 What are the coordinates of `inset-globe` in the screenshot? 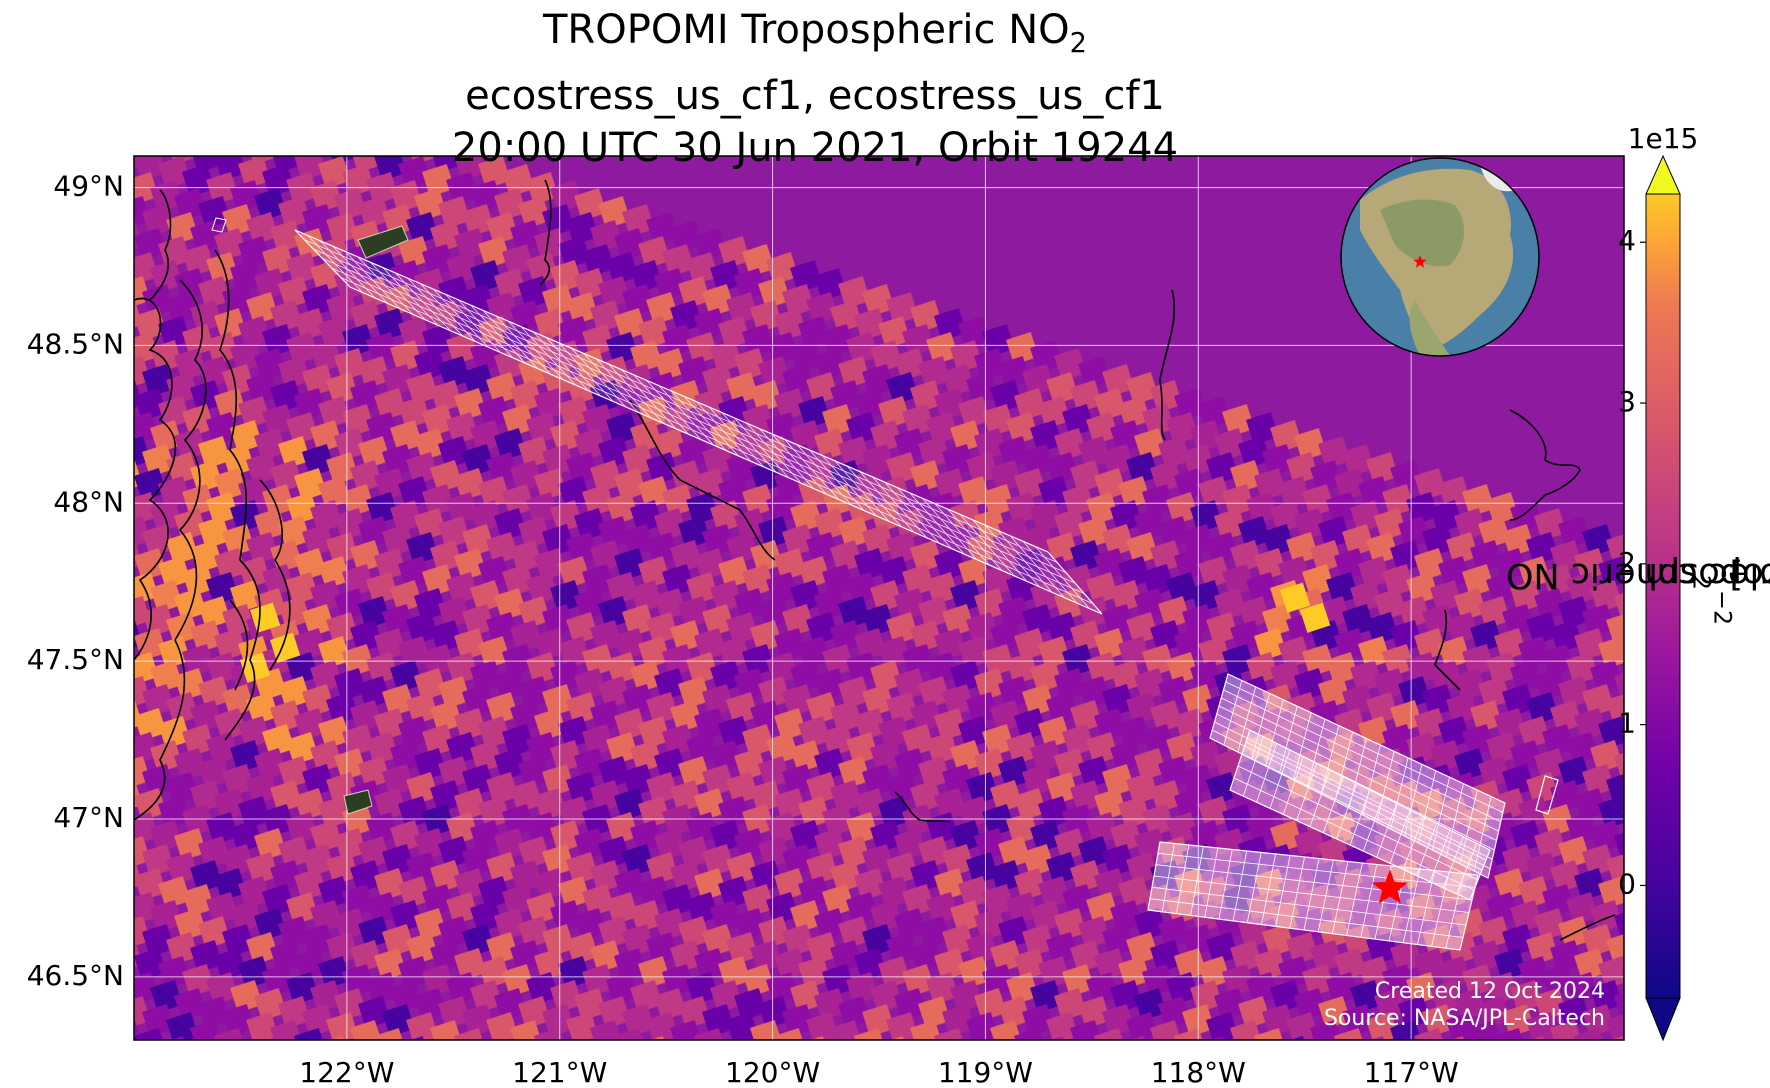 It's located at (1440, 257).